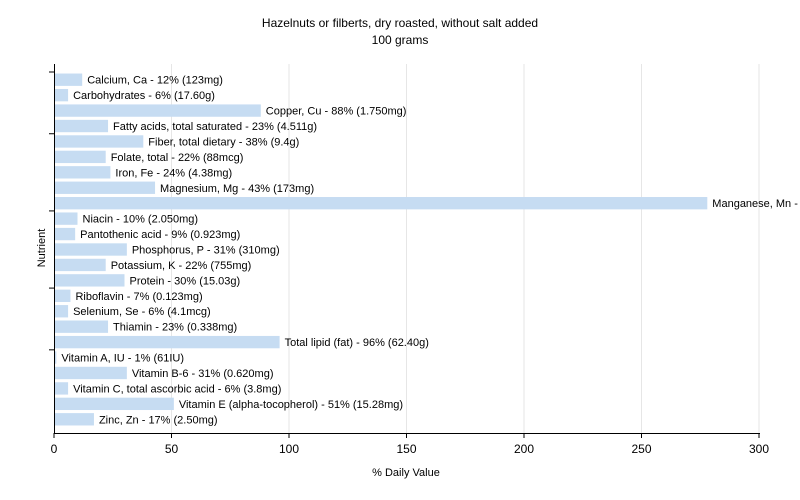  I want to click on bar-label: Niacin - 10% (2.050mg), so click(141, 220).